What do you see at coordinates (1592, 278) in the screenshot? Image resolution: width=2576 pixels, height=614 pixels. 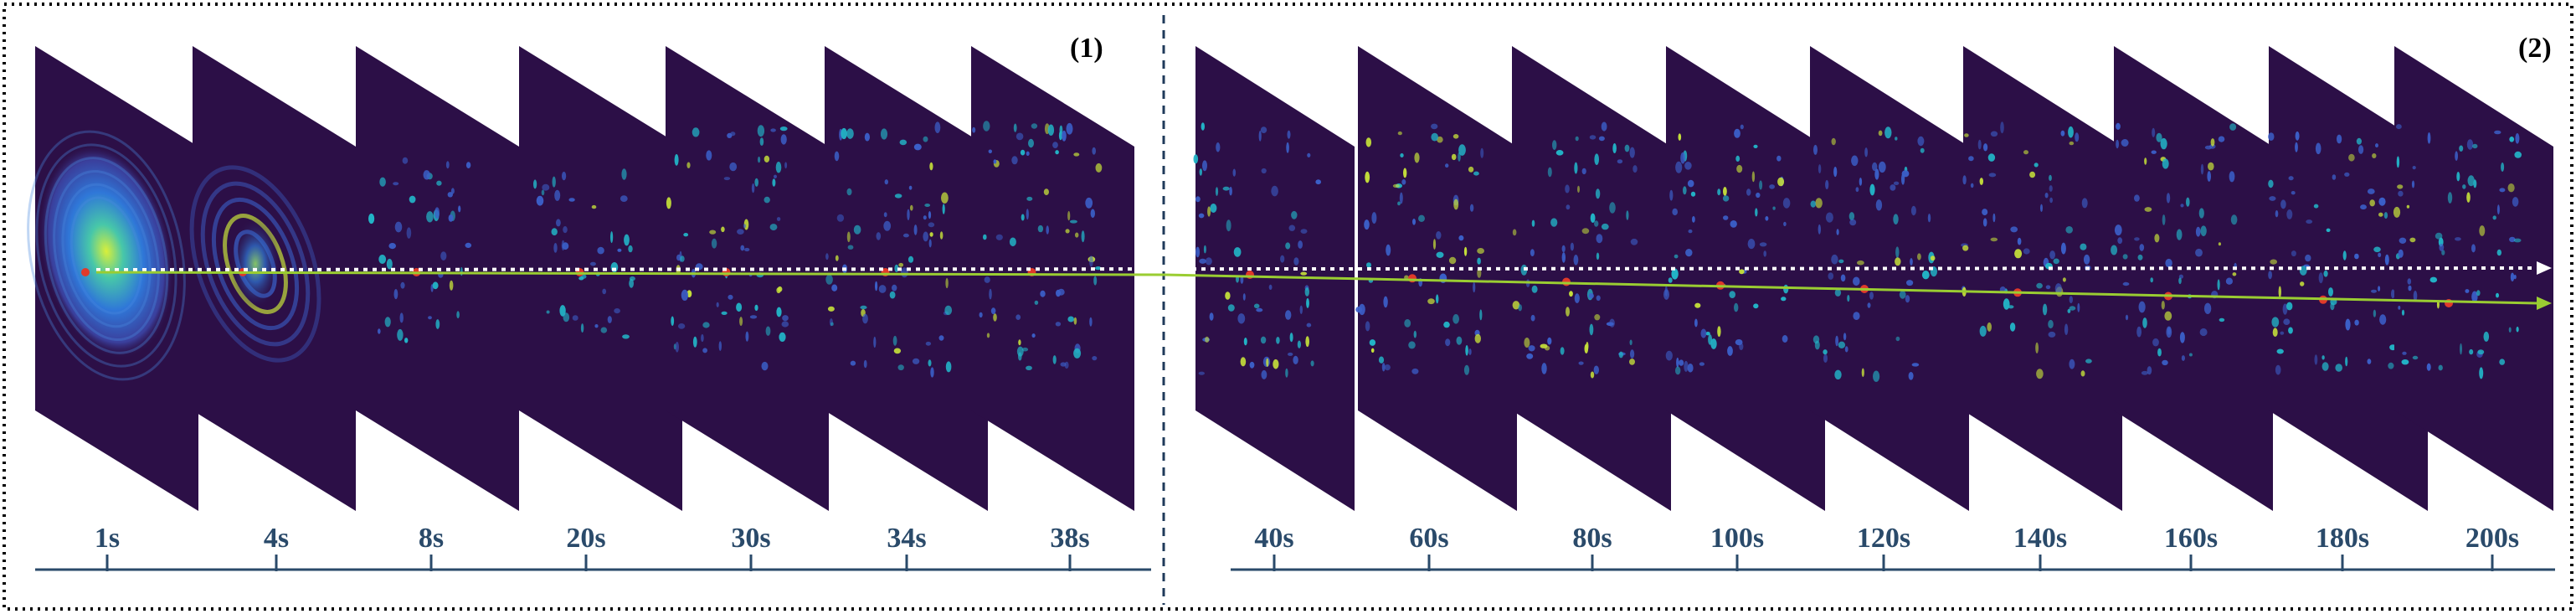 I see `speckle-frame-80s` at bounding box center [1592, 278].